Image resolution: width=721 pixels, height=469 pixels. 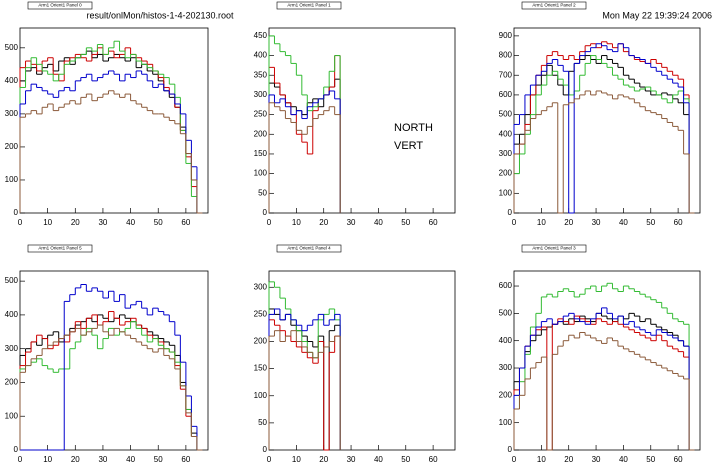 I want to click on panel-title: Arm1 Orient1 Panel 5, so click(x=60, y=248).